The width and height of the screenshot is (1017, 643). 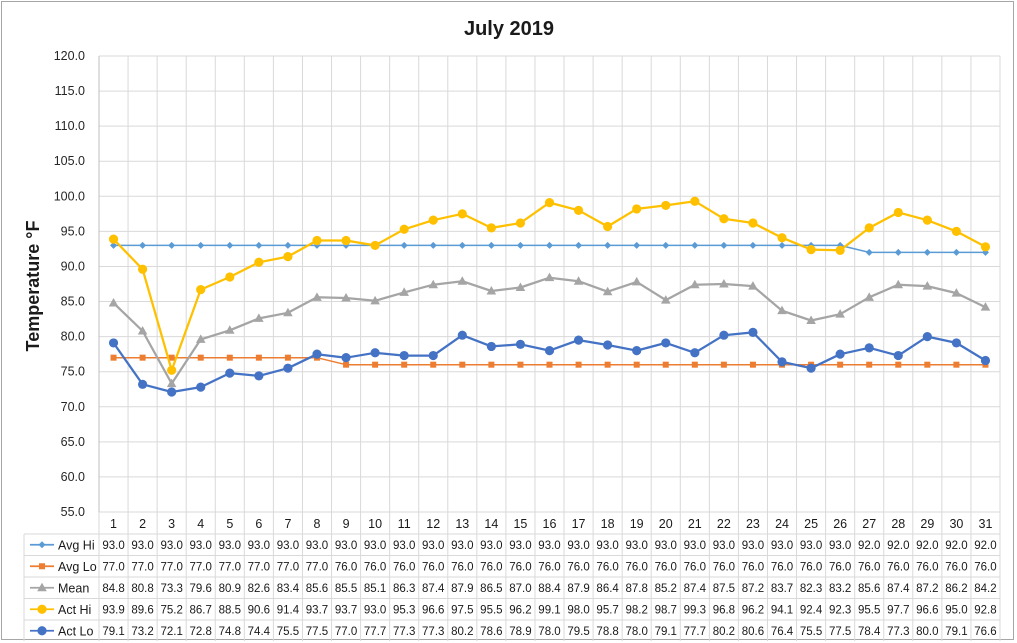 I want to click on data-label: 83.2, so click(x=840, y=589).